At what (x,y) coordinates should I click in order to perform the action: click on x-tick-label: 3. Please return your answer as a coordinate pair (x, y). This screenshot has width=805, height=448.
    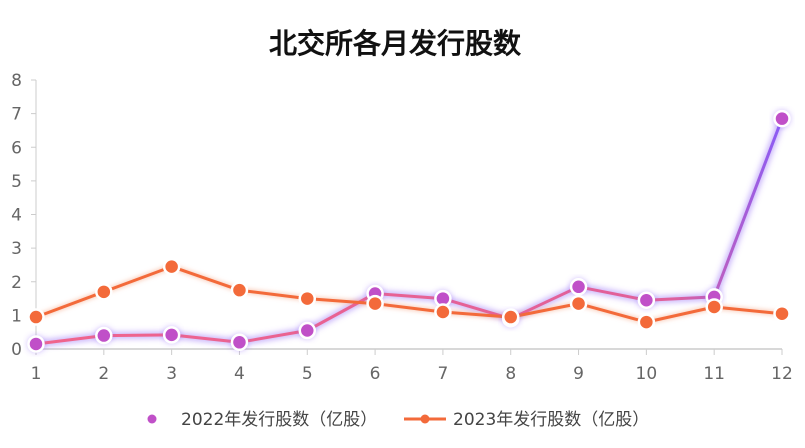
    Looking at the image, I should click on (171, 374).